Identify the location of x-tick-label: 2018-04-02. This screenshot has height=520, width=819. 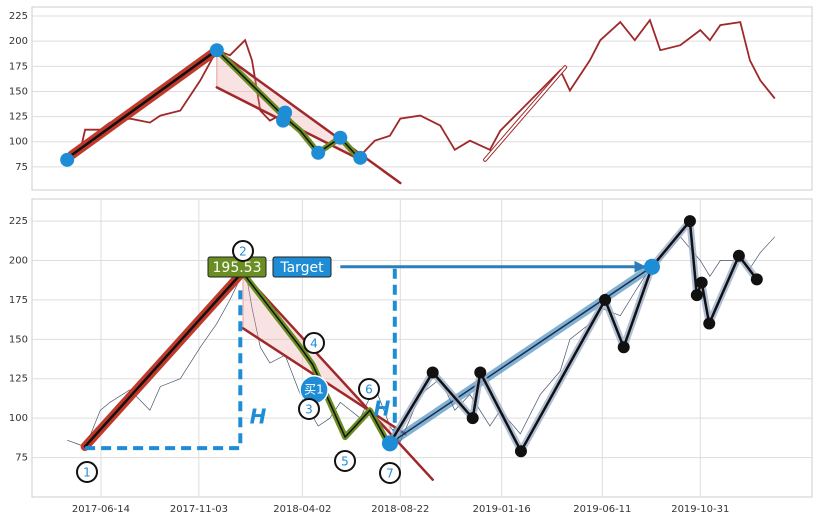
(302, 509).